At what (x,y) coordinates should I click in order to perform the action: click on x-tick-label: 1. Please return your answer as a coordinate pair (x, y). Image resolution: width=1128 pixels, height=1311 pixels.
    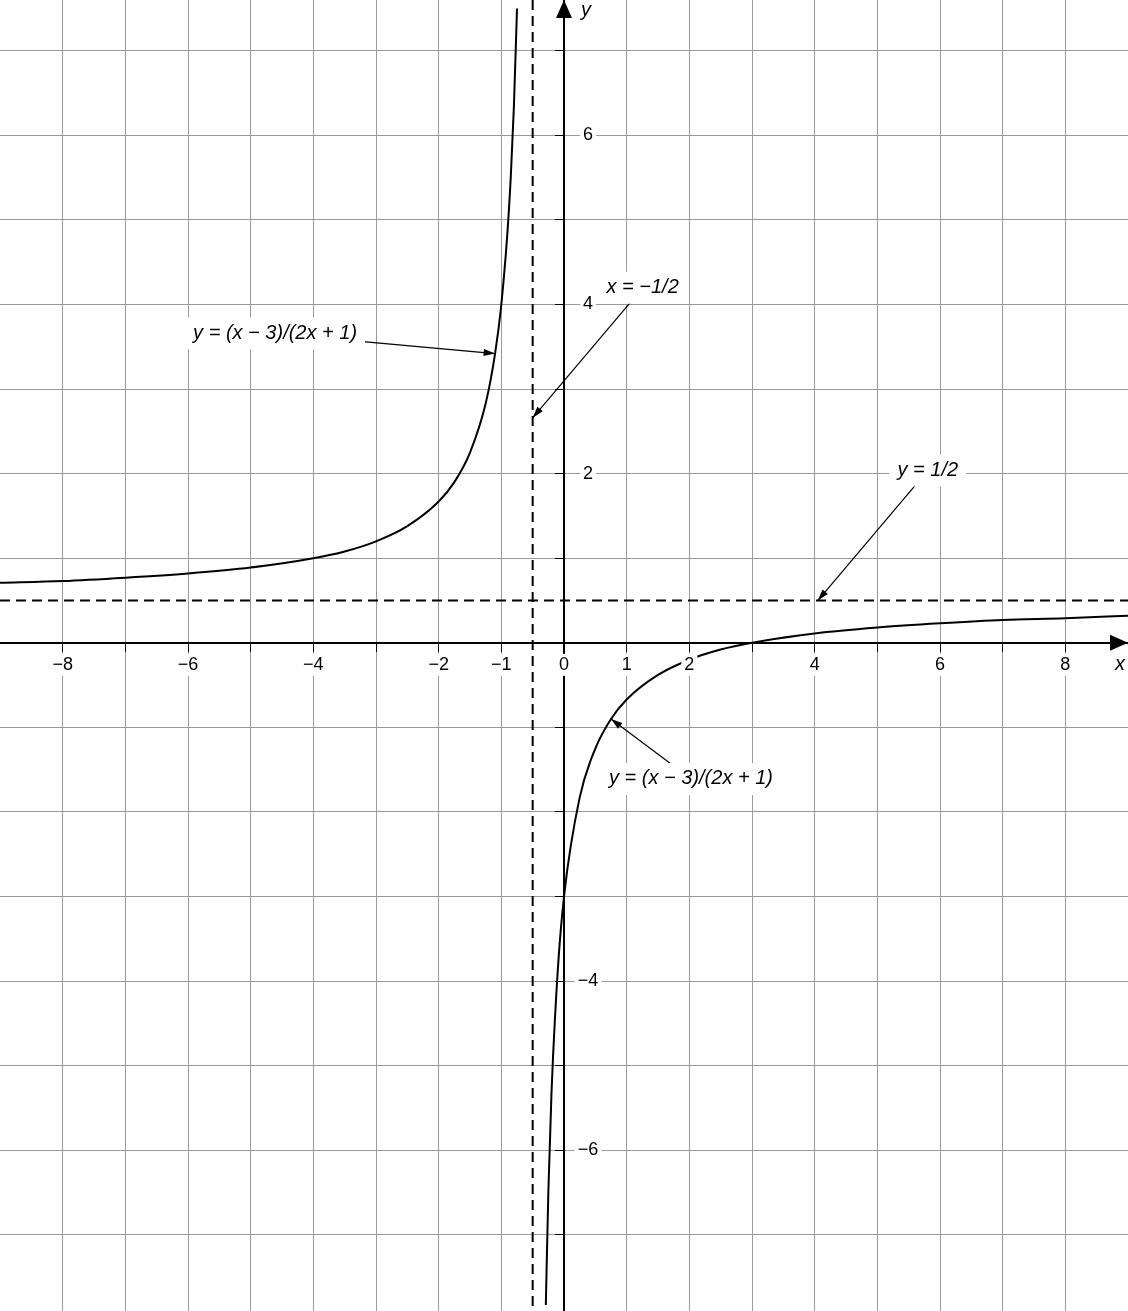
    Looking at the image, I should click on (626, 663).